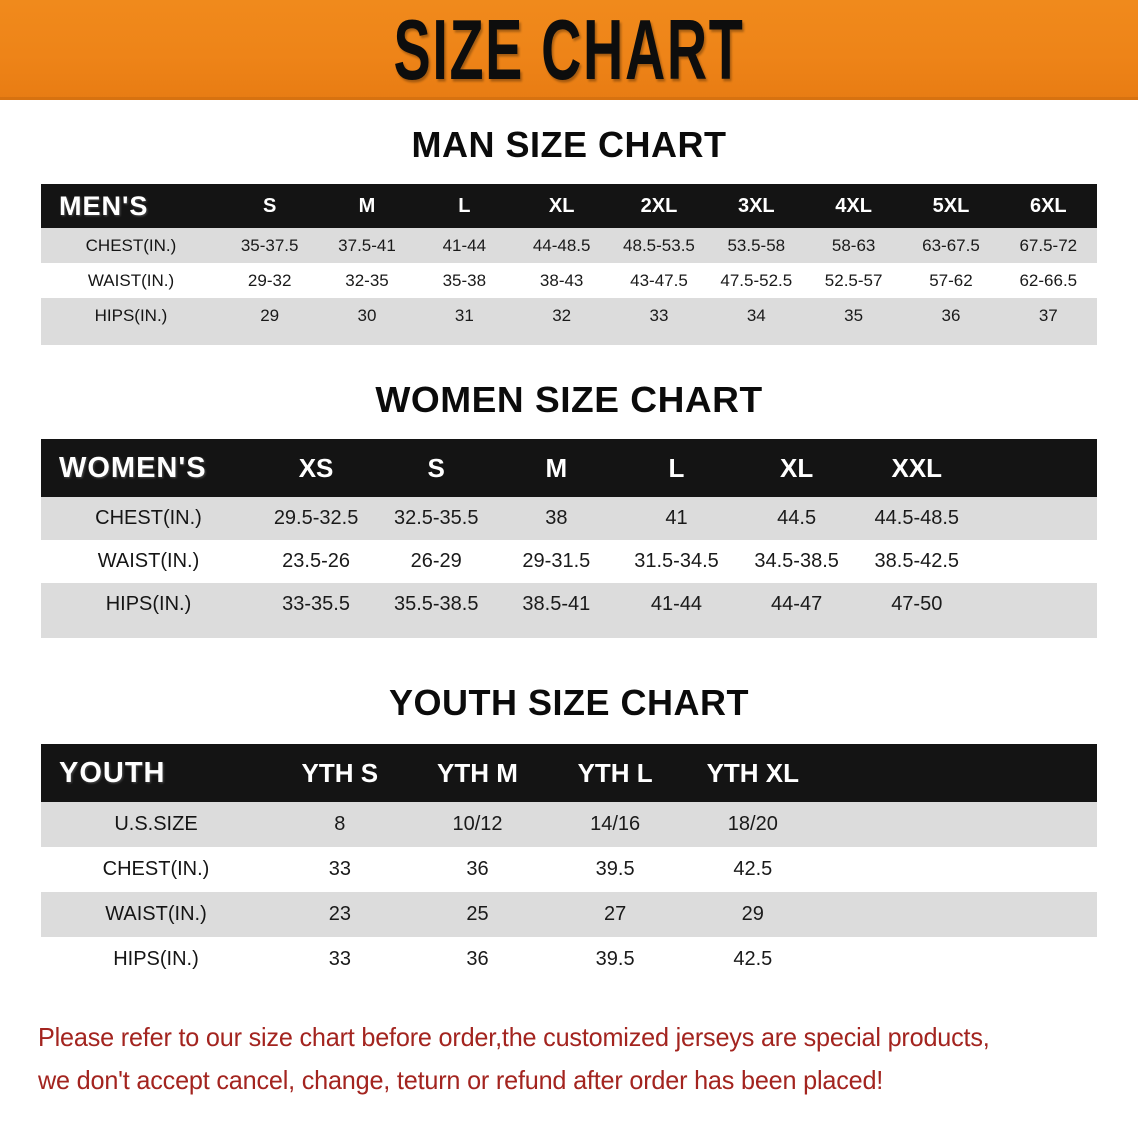 This screenshot has height=1132, width=1138. Describe the element at coordinates (1048, 245) in the screenshot. I see `table-cell: 67.5-72` at that location.